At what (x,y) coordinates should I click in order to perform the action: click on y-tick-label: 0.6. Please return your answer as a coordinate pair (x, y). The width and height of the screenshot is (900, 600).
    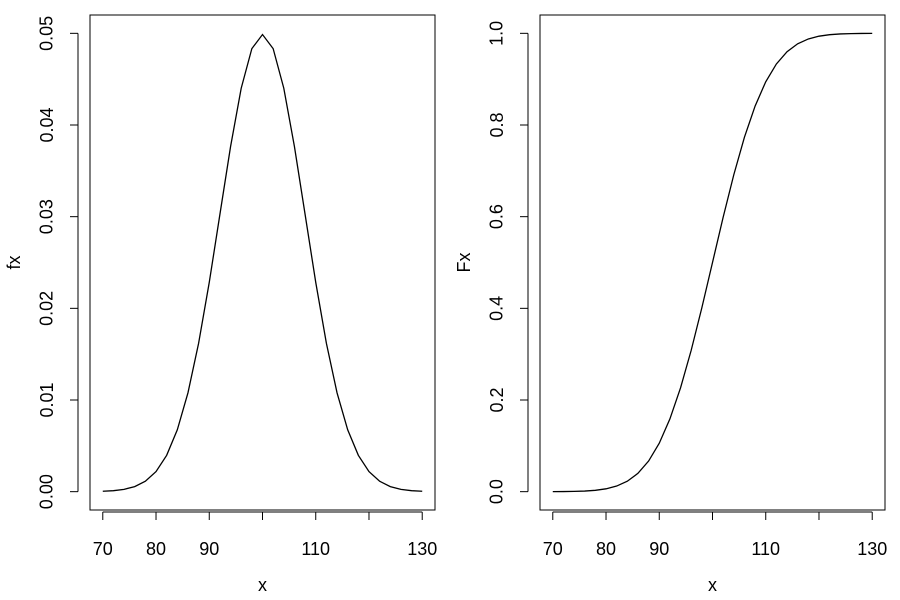
    Looking at the image, I should click on (497, 216).